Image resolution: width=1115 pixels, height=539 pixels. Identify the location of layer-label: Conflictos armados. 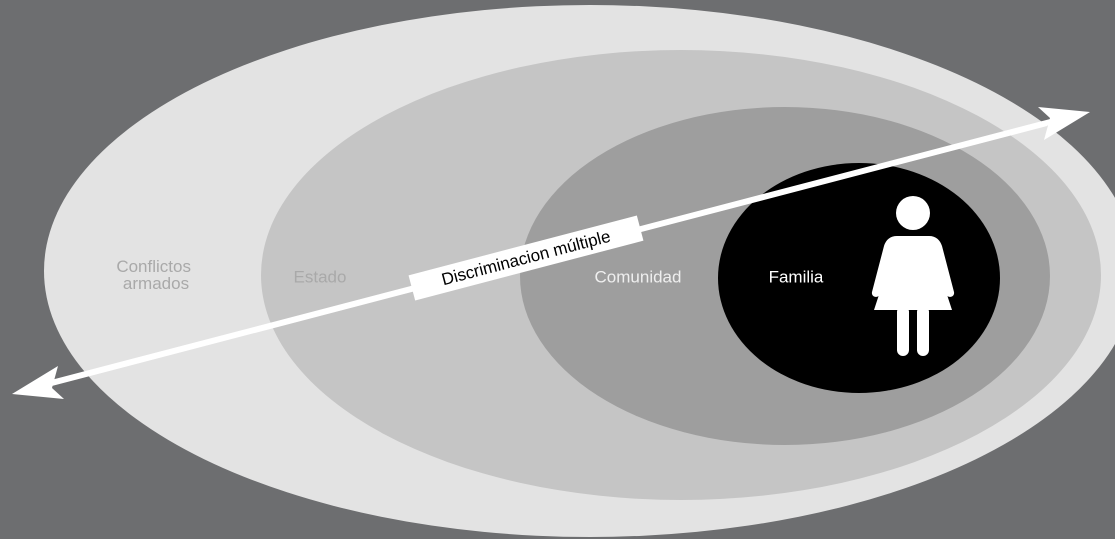
(155, 275).